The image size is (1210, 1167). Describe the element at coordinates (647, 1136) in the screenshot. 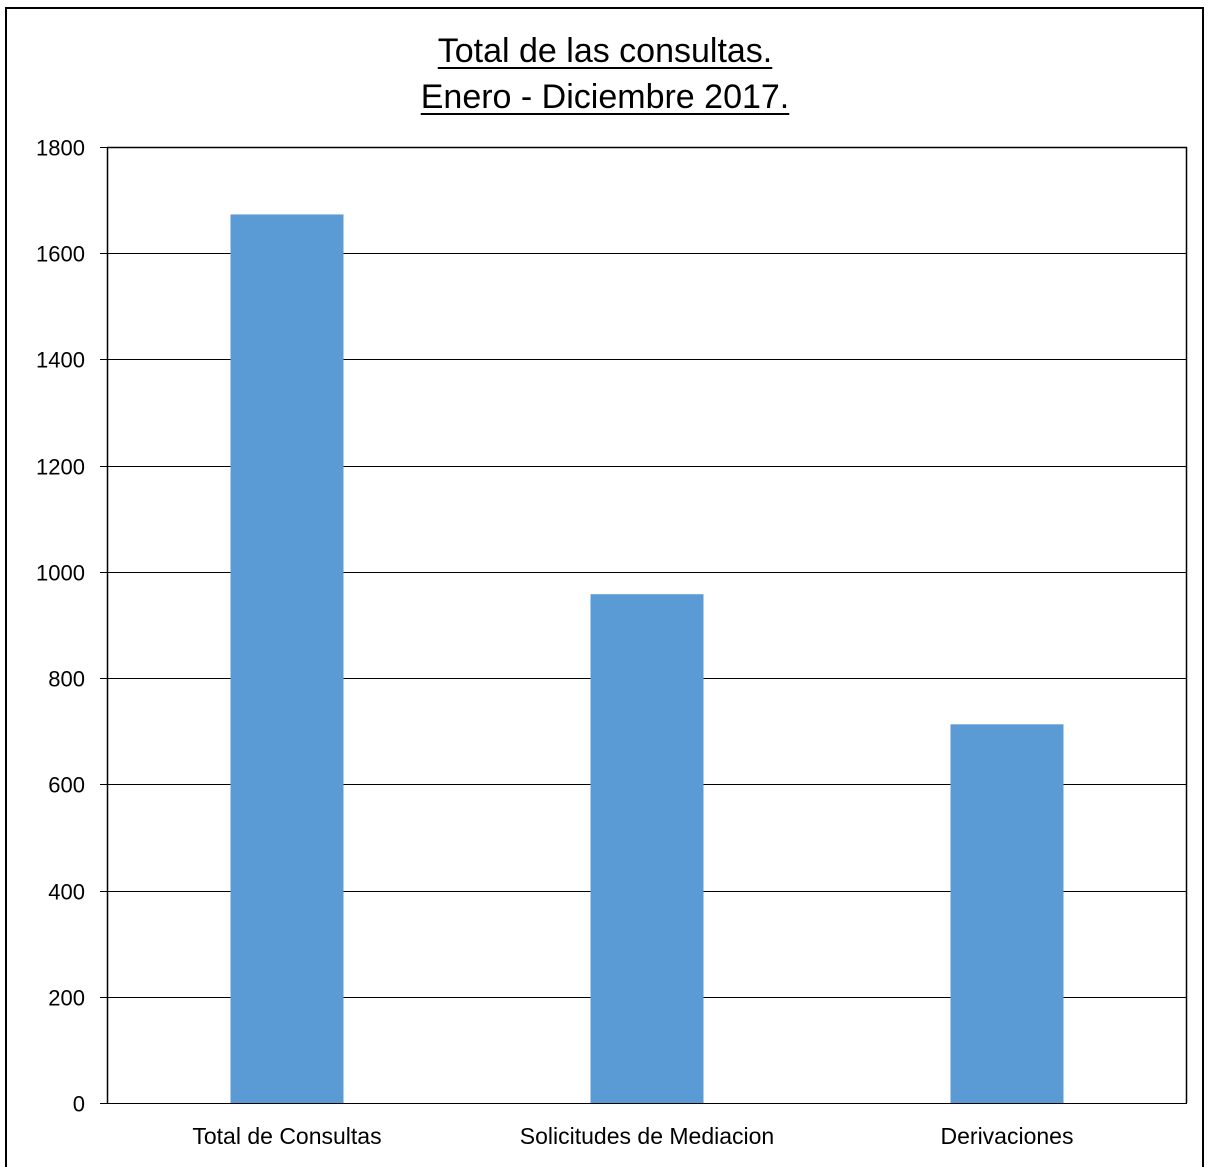

I see `x-category-label: Solicitudes de Mediacion` at that location.